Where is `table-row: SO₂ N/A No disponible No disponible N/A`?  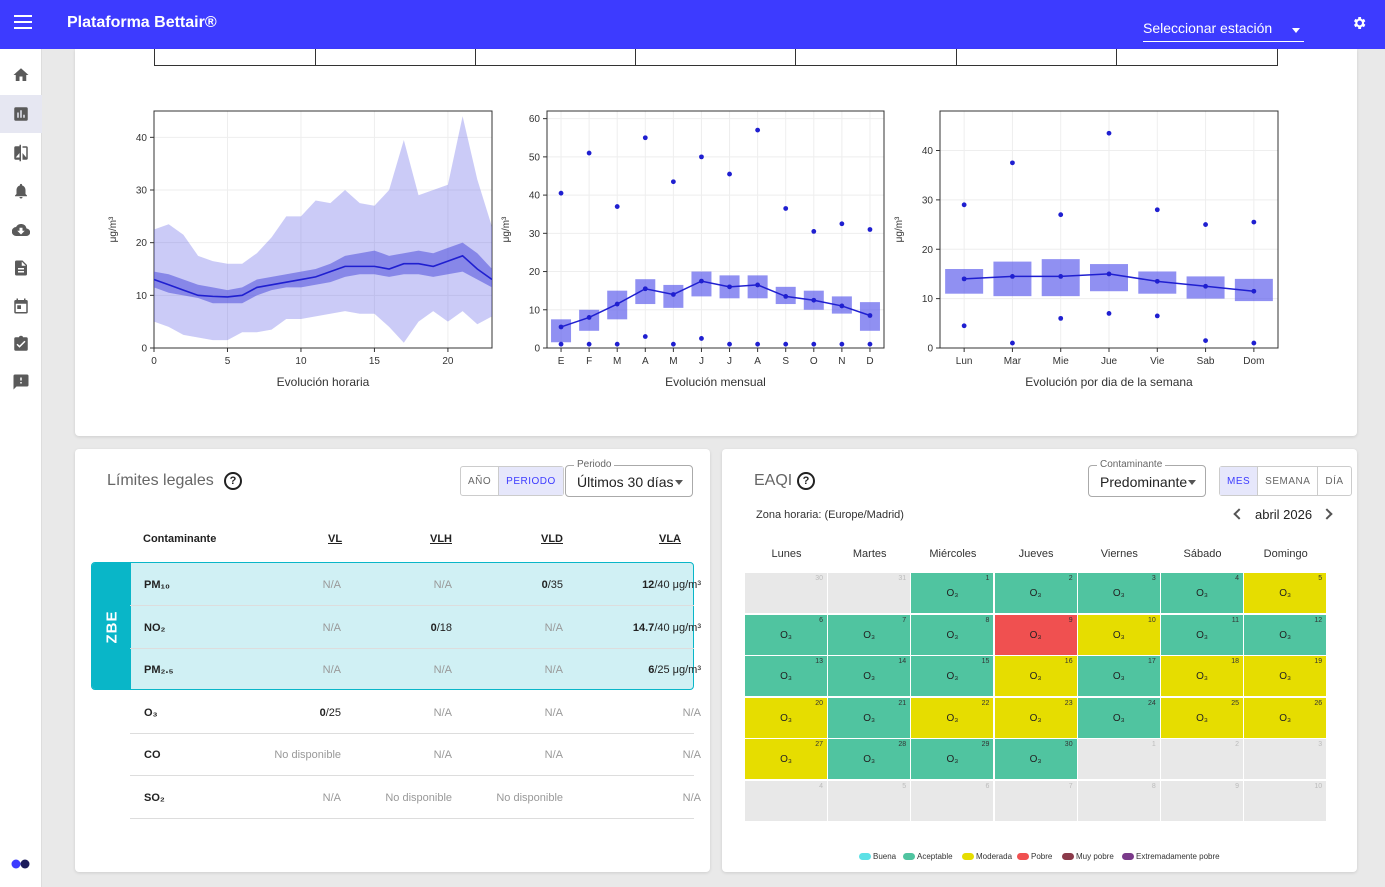 table-row: SO₂ N/A No disponible No disponible N/A is located at coordinates (415, 797).